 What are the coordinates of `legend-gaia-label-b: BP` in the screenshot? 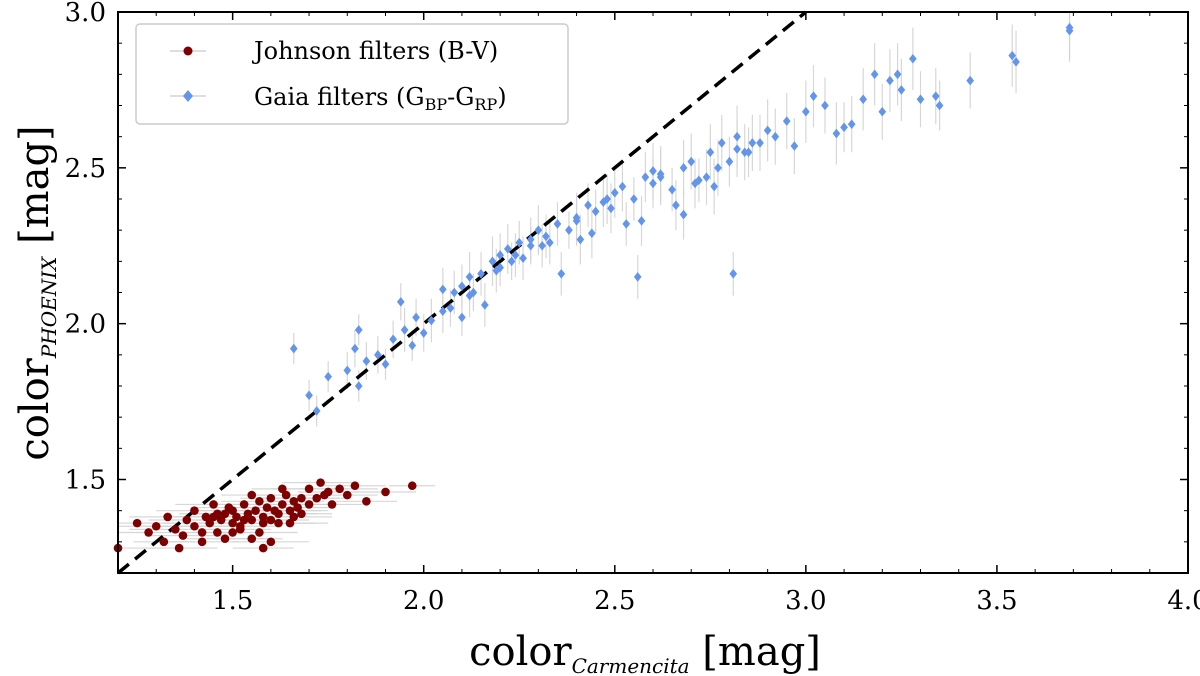 It's located at (436, 104).